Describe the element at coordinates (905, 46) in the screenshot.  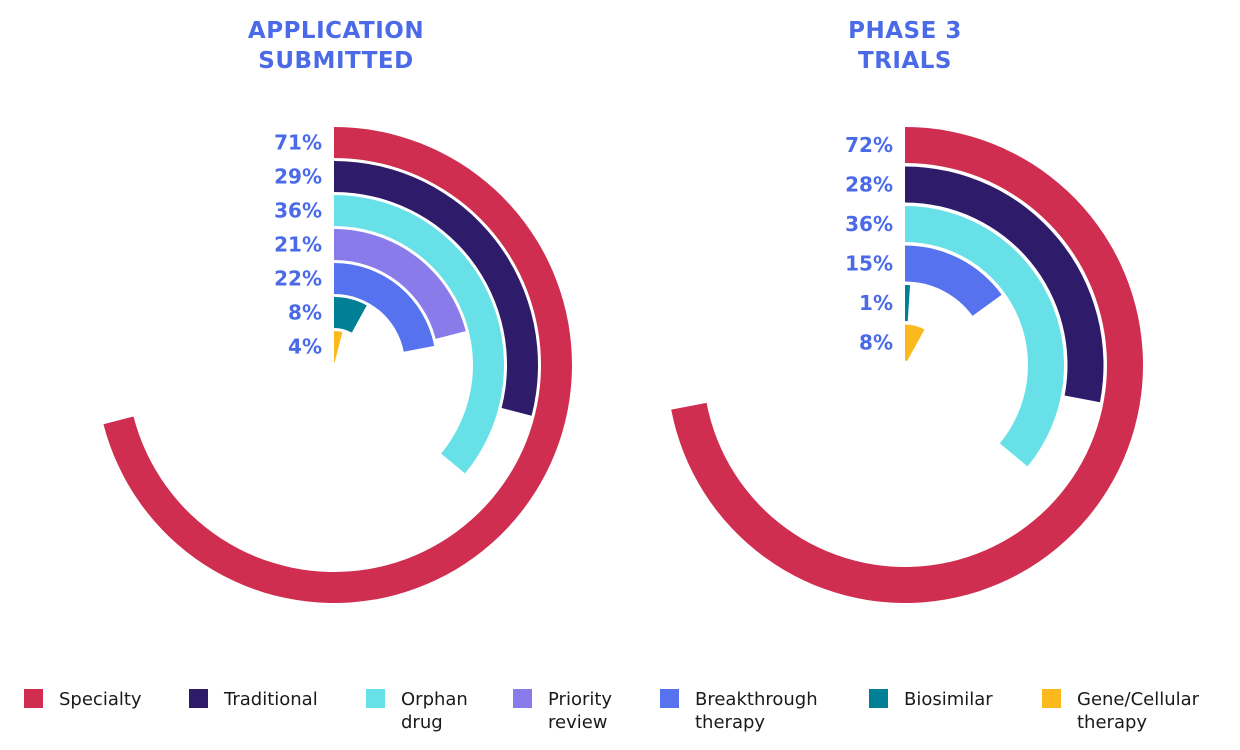
I see `chart-title-phase-3-trials: PHASE 3 TRIALS` at that location.